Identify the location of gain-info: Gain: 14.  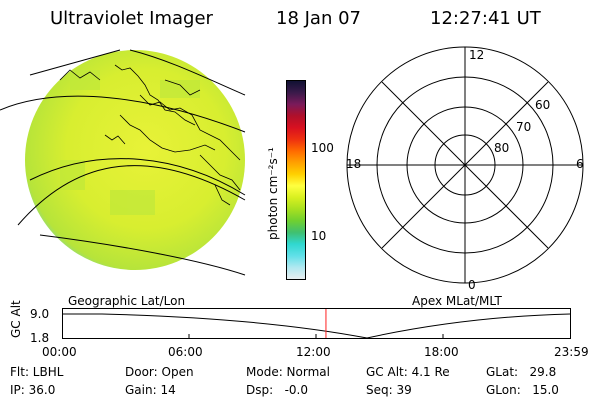
(150, 390).